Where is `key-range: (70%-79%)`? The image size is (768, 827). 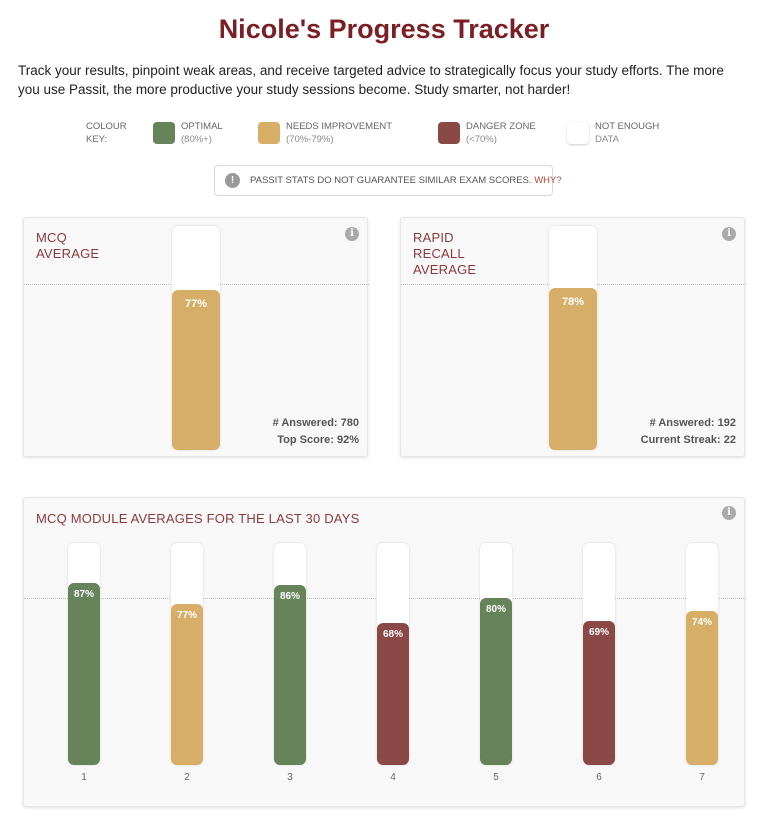
key-range: (70%-79%) is located at coordinates (310, 139).